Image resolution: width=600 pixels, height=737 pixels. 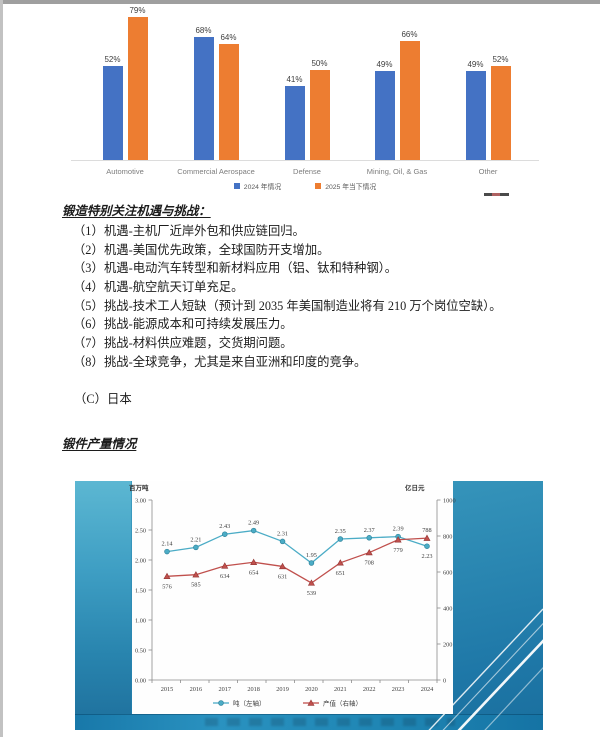 I want to click on left-tick-label: 1.00, so click(x=140, y=620).